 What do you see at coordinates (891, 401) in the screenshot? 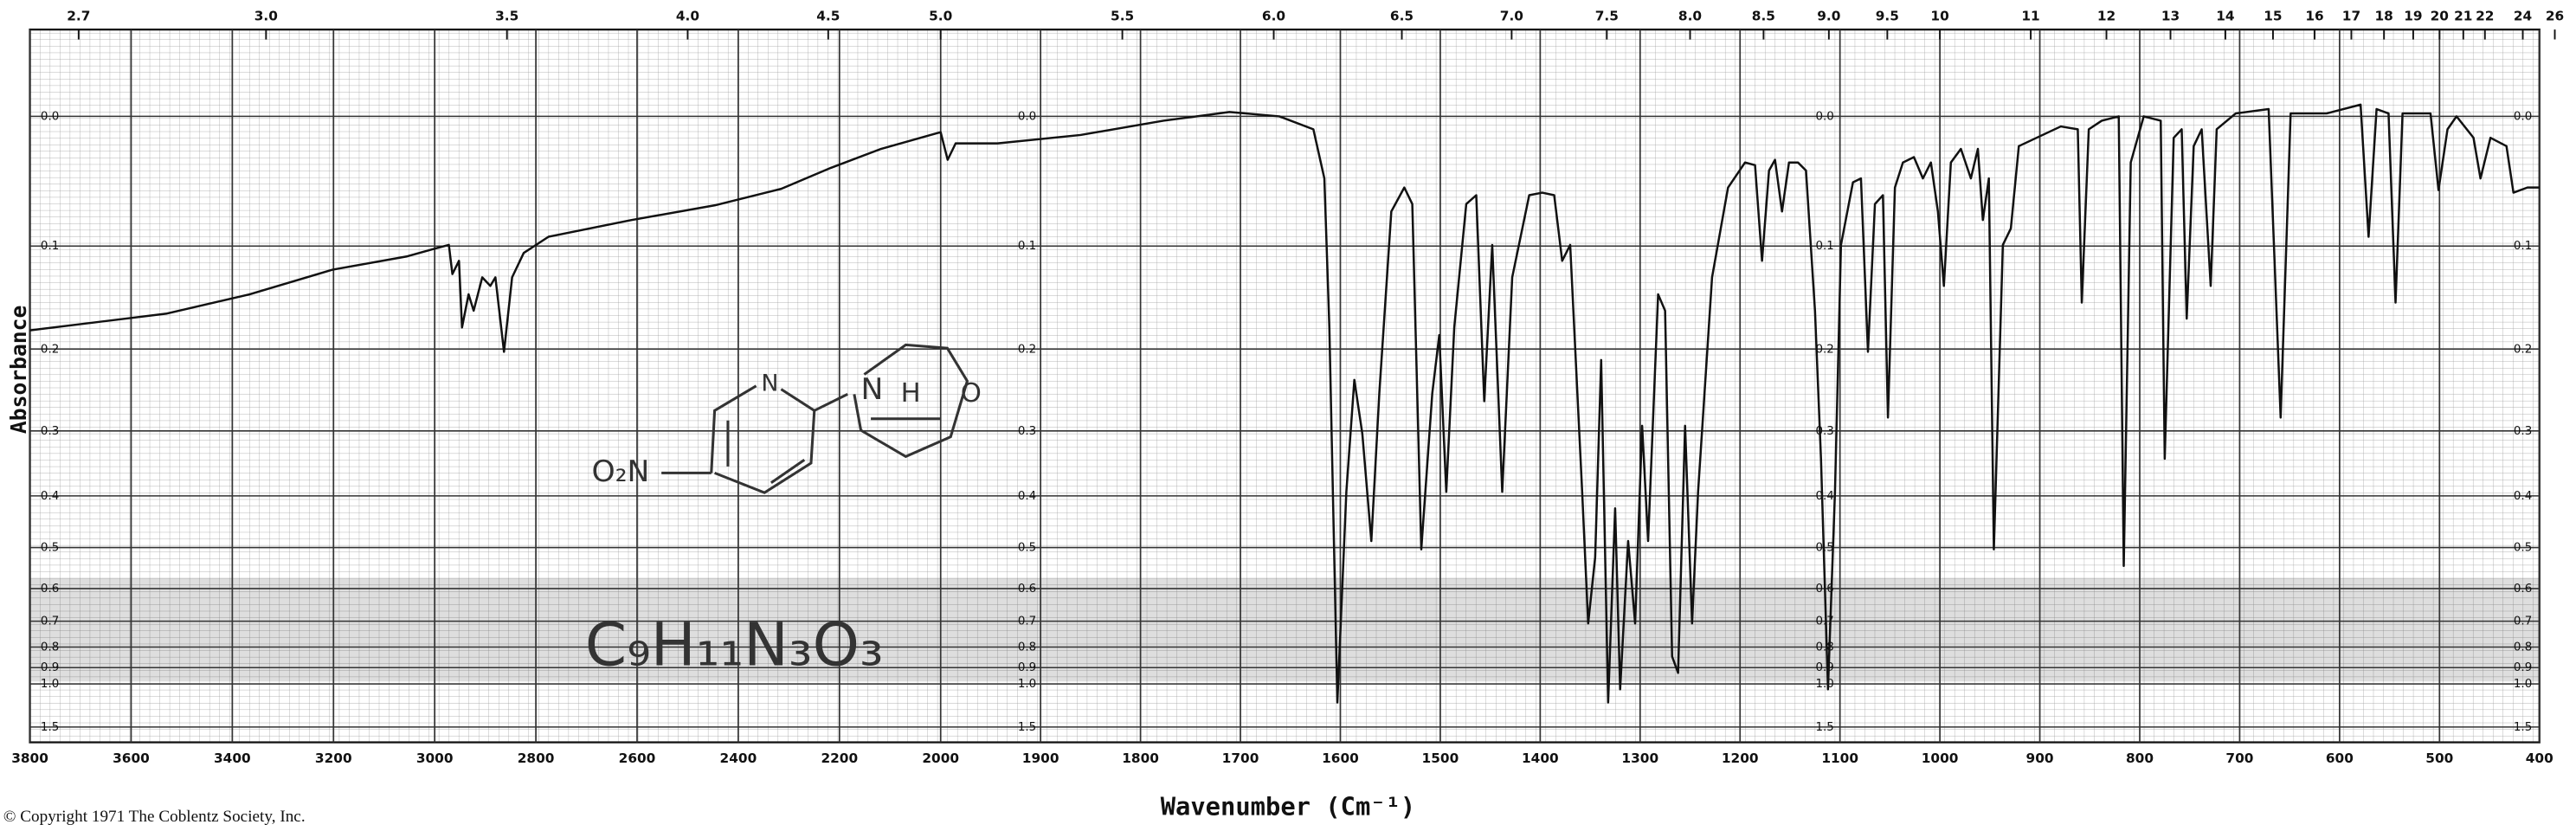
I see `morpholine-ring` at bounding box center [891, 401].